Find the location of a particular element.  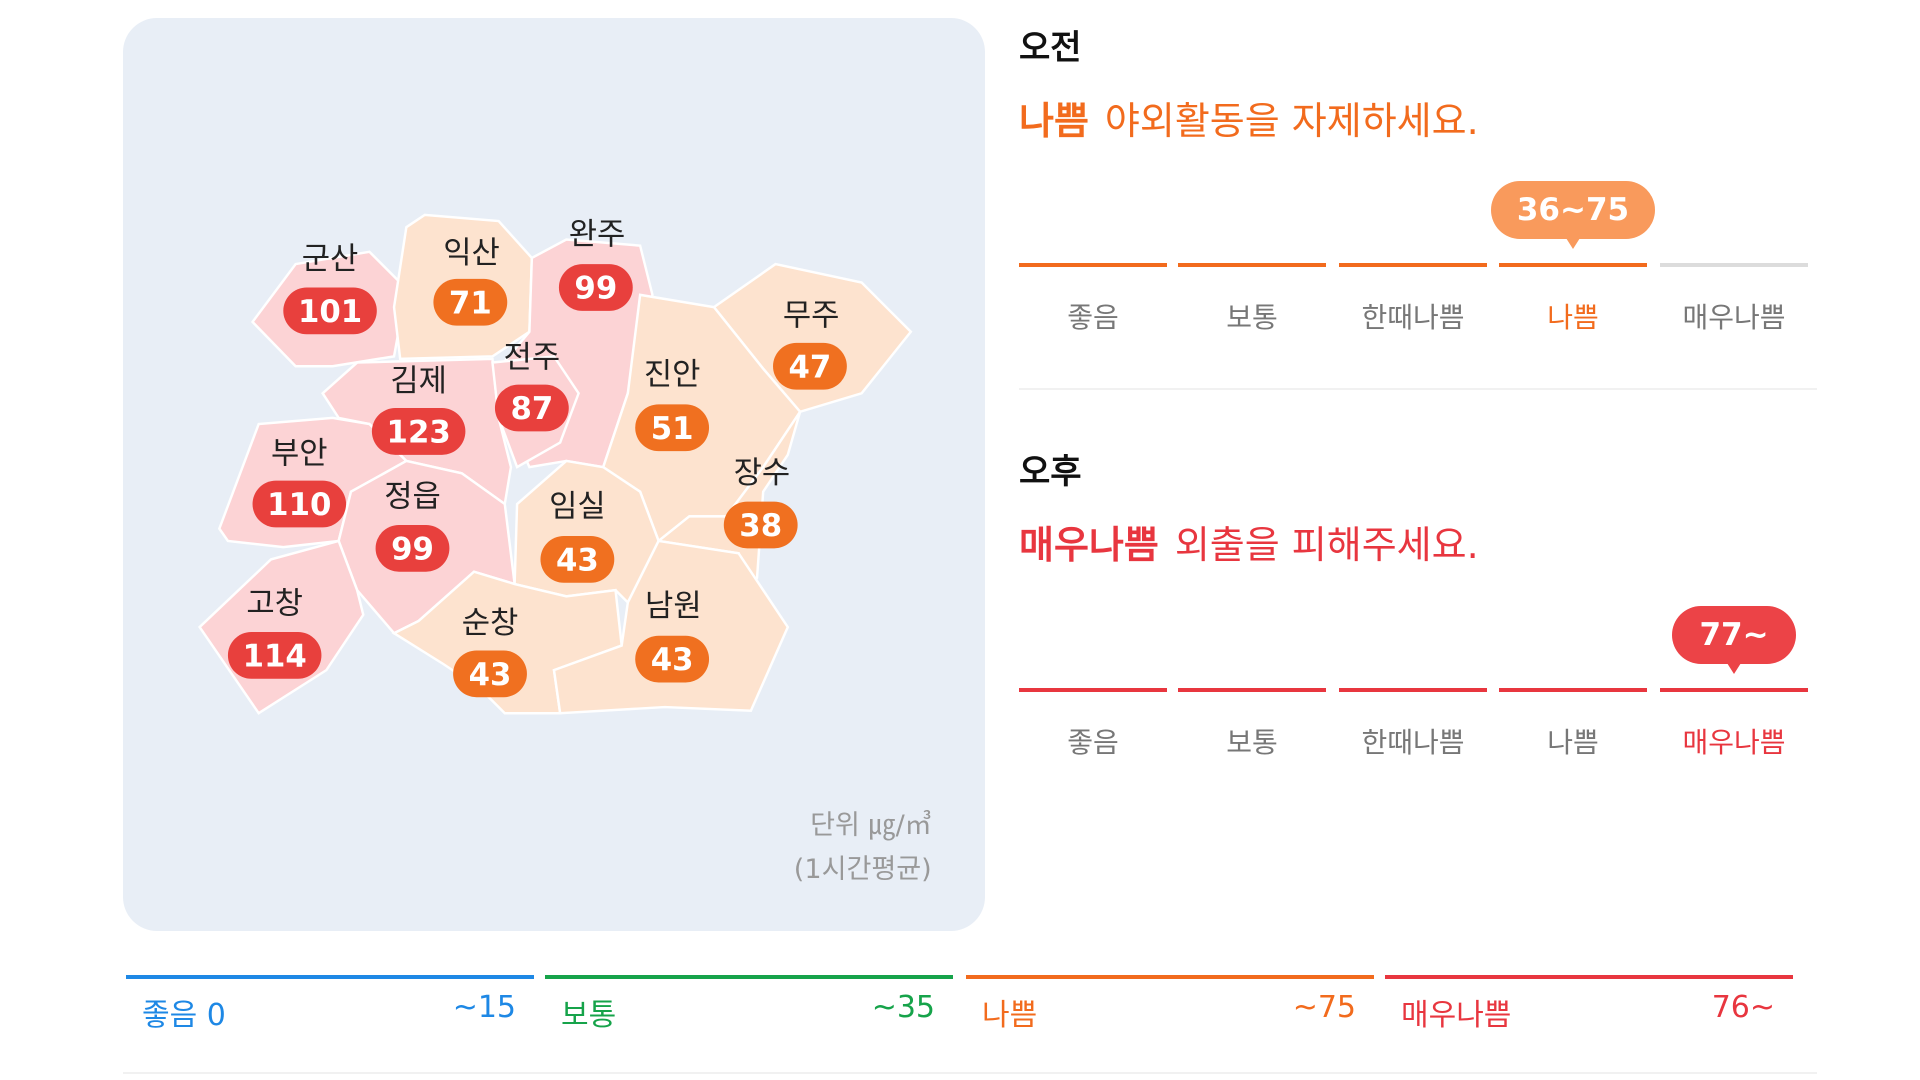

legend-label: 매우나쁨 is located at coordinates (1456, 1015).